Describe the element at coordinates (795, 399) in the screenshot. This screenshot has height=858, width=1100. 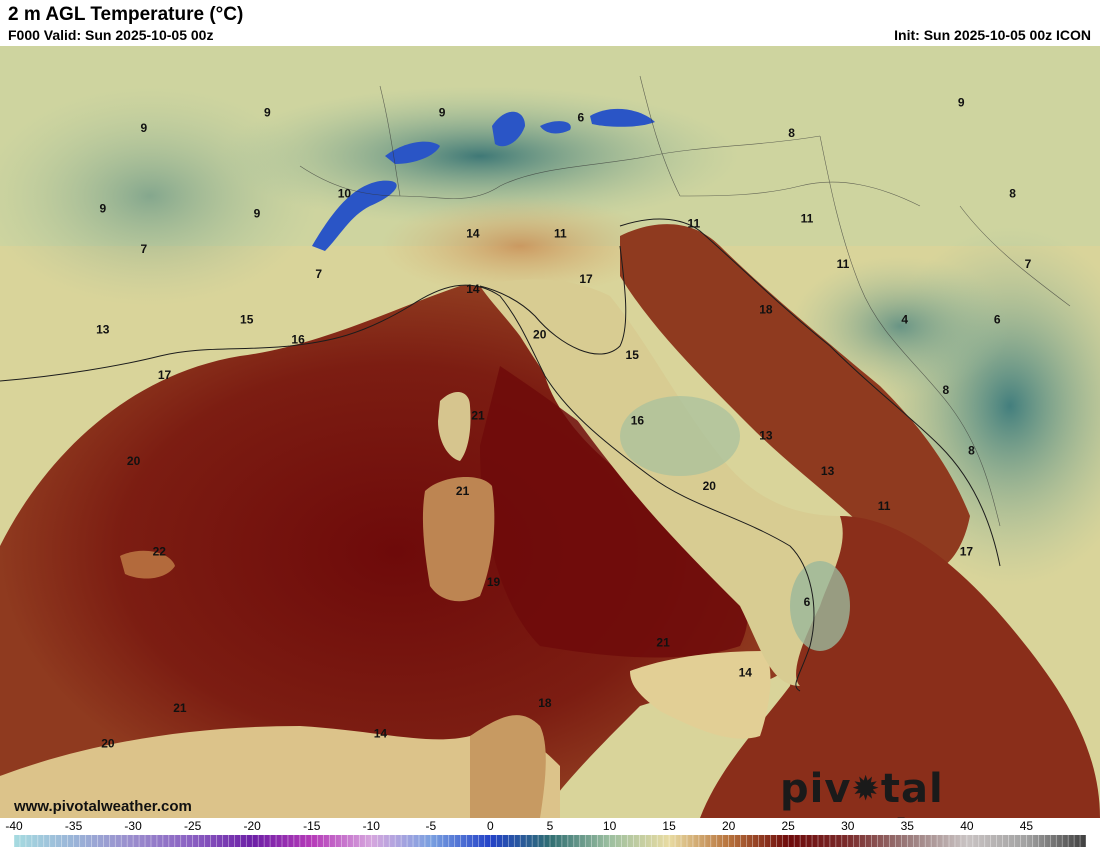
I see `adriatic-sea` at that location.